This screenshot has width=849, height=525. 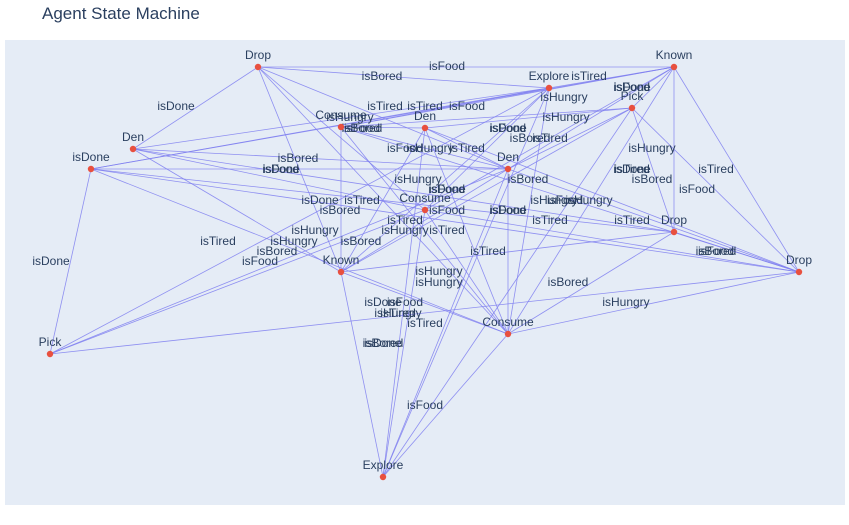 What do you see at coordinates (466, 148) in the screenshot?
I see `edge-den1-den3` at bounding box center [466, 148].